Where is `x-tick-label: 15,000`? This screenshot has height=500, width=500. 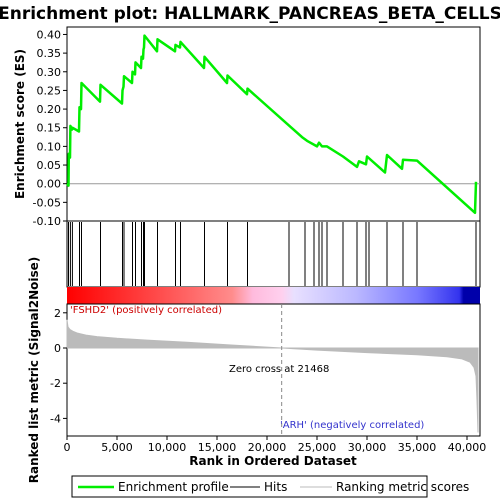
x-tick-label: 15,000 is located at coordinates (217, 447).